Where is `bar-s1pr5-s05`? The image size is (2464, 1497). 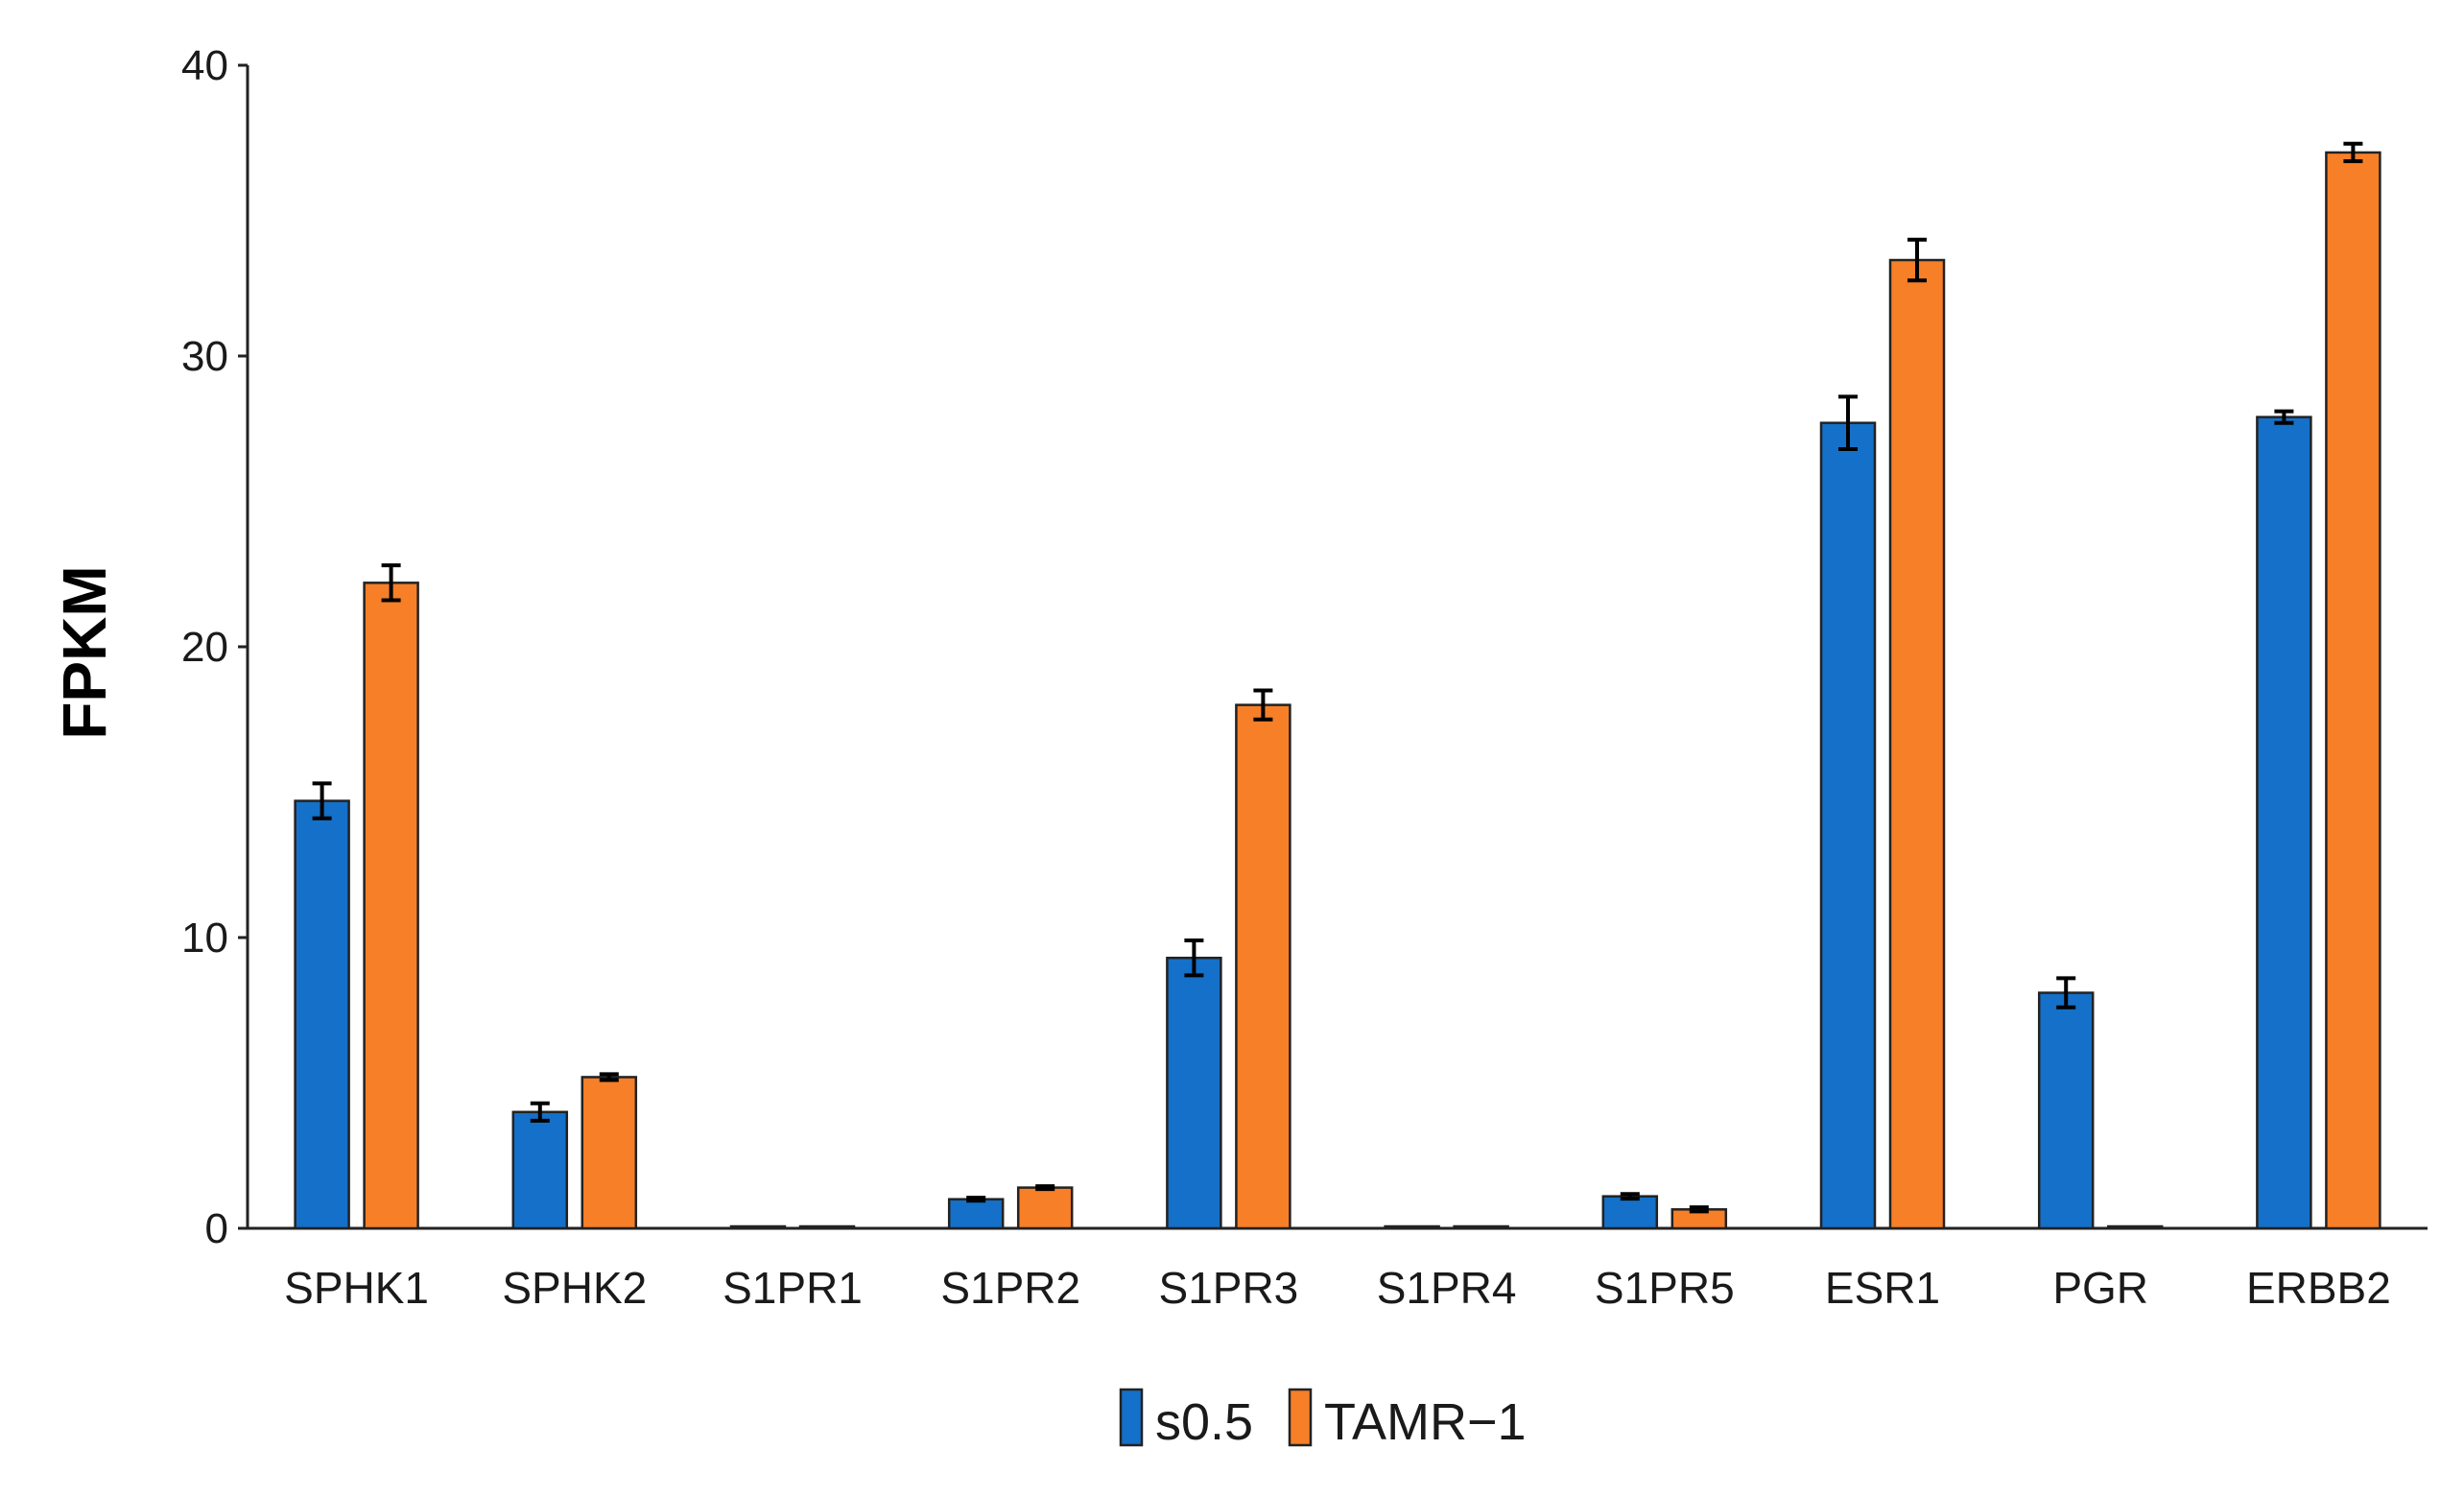
bar-s1pr5-s05 is located at coordinates (1630, 1212).